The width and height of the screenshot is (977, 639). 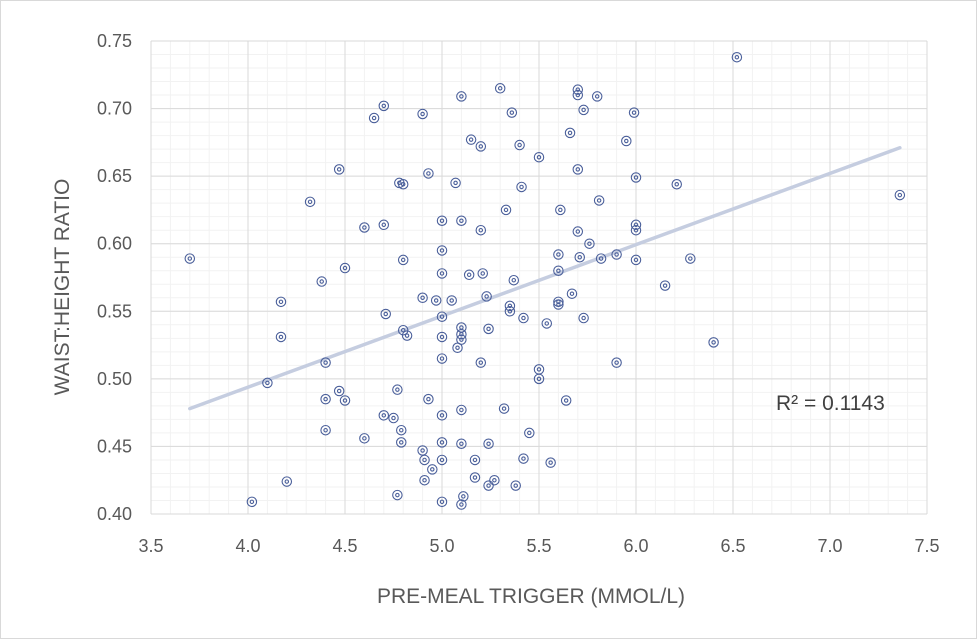 What do you see at coordinates (114, 311) in the screenshot?
I see `y-tick-label: 0.55` at bounding box center [114, 311].